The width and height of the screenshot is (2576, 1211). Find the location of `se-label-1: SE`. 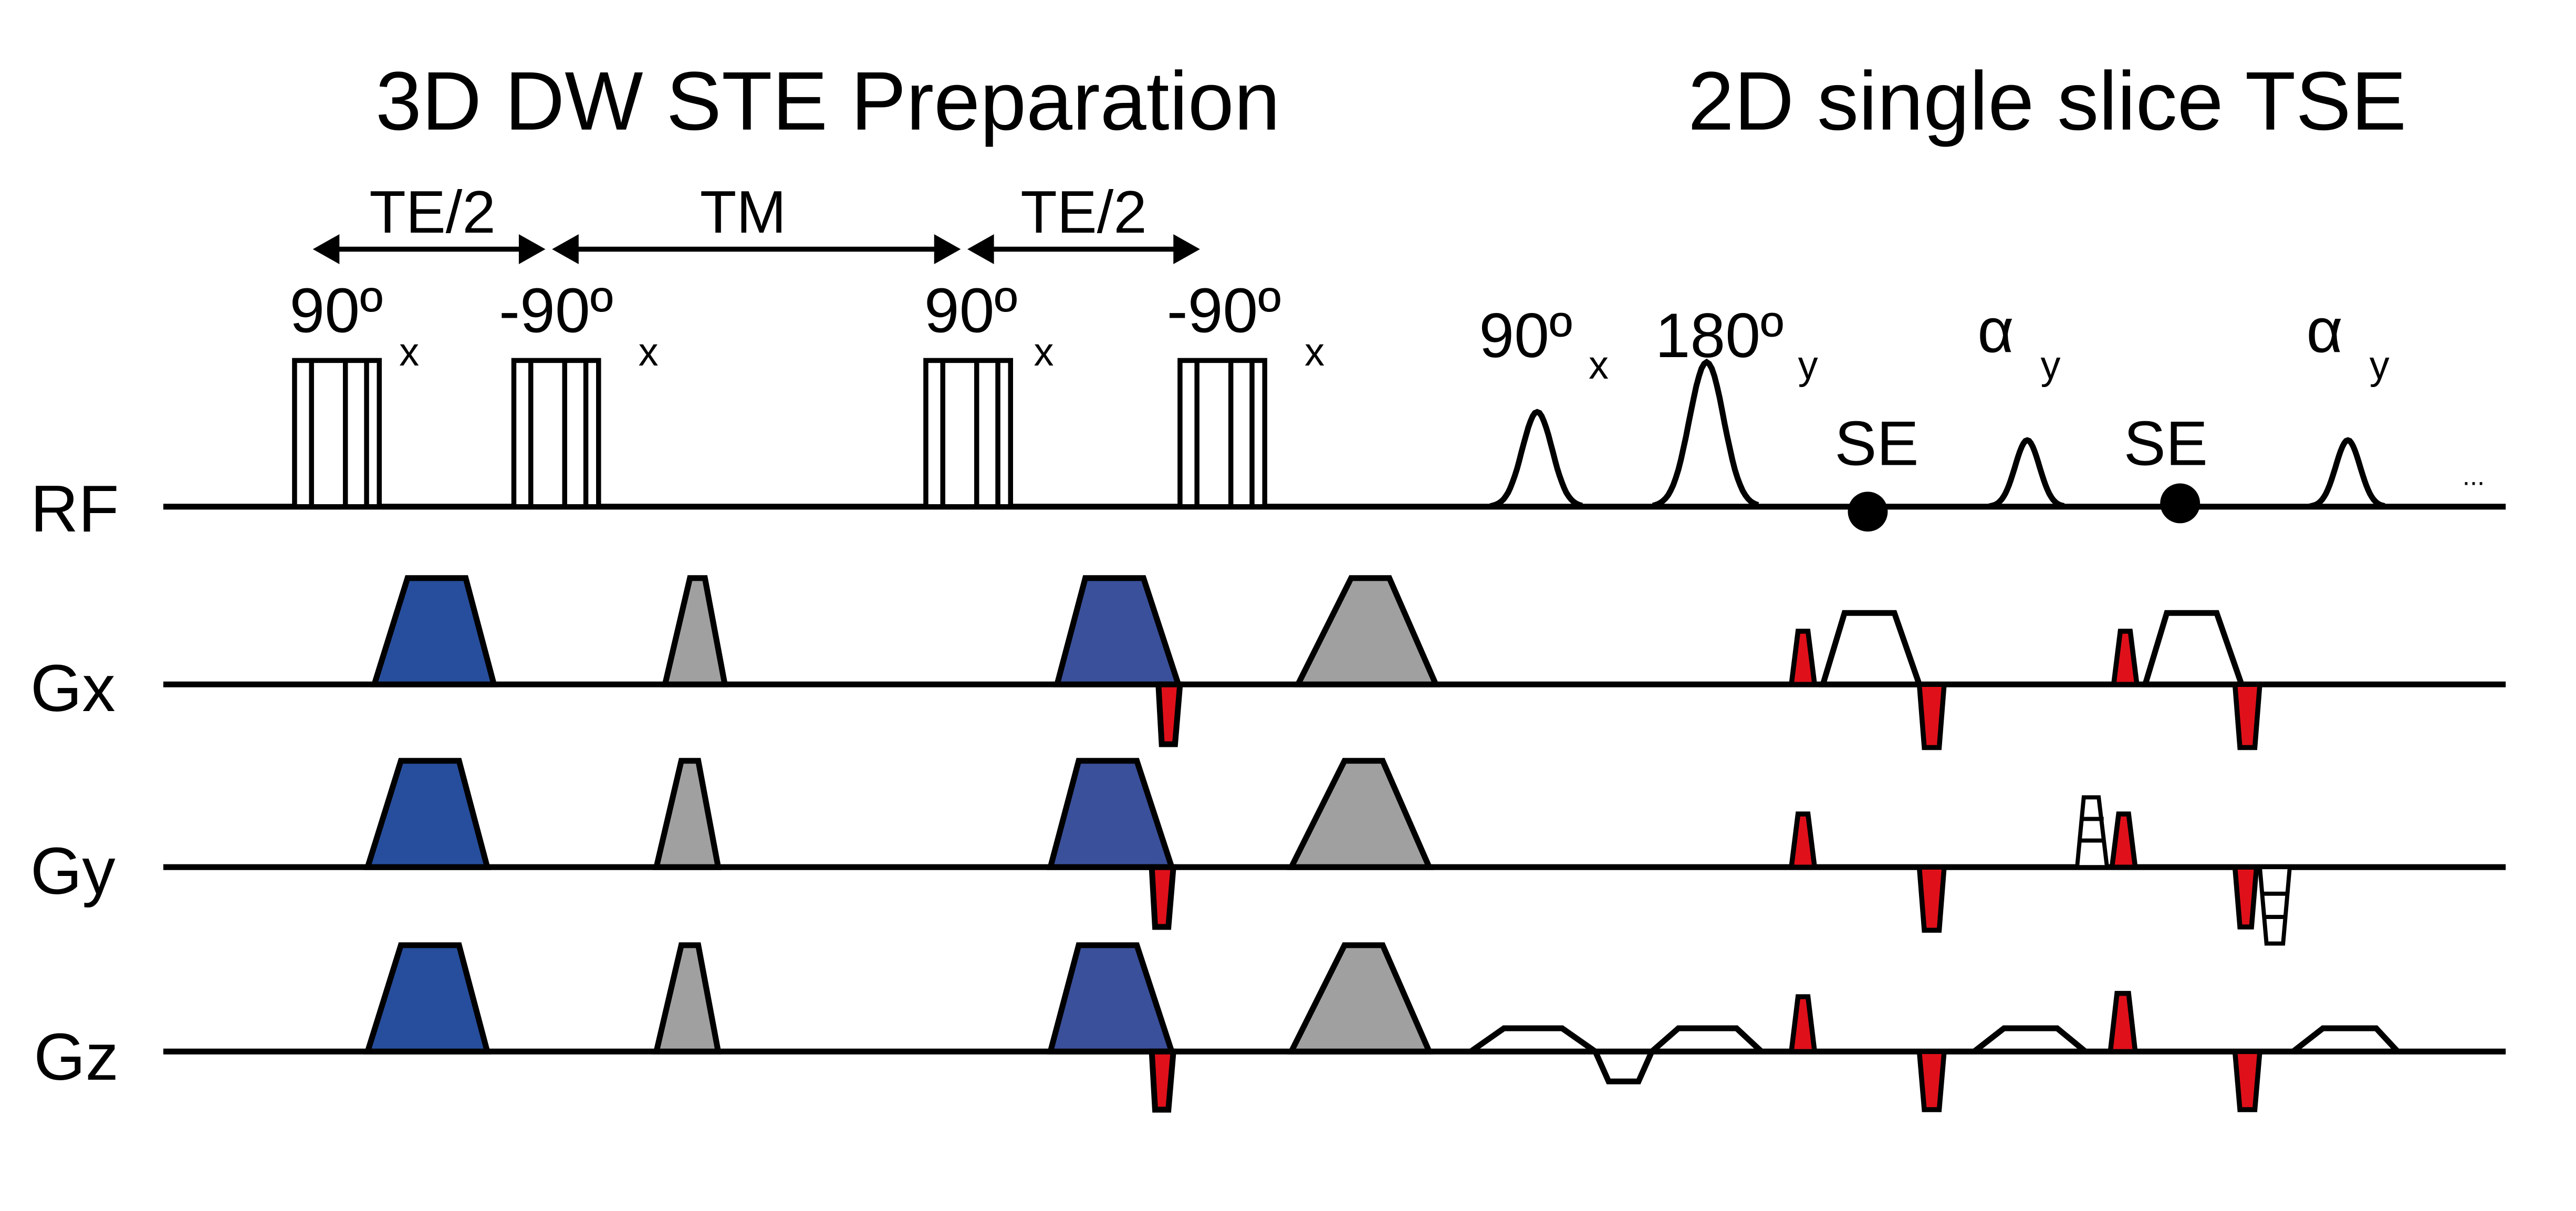

se-label-1: SE is located at coordinates (1876, 444).